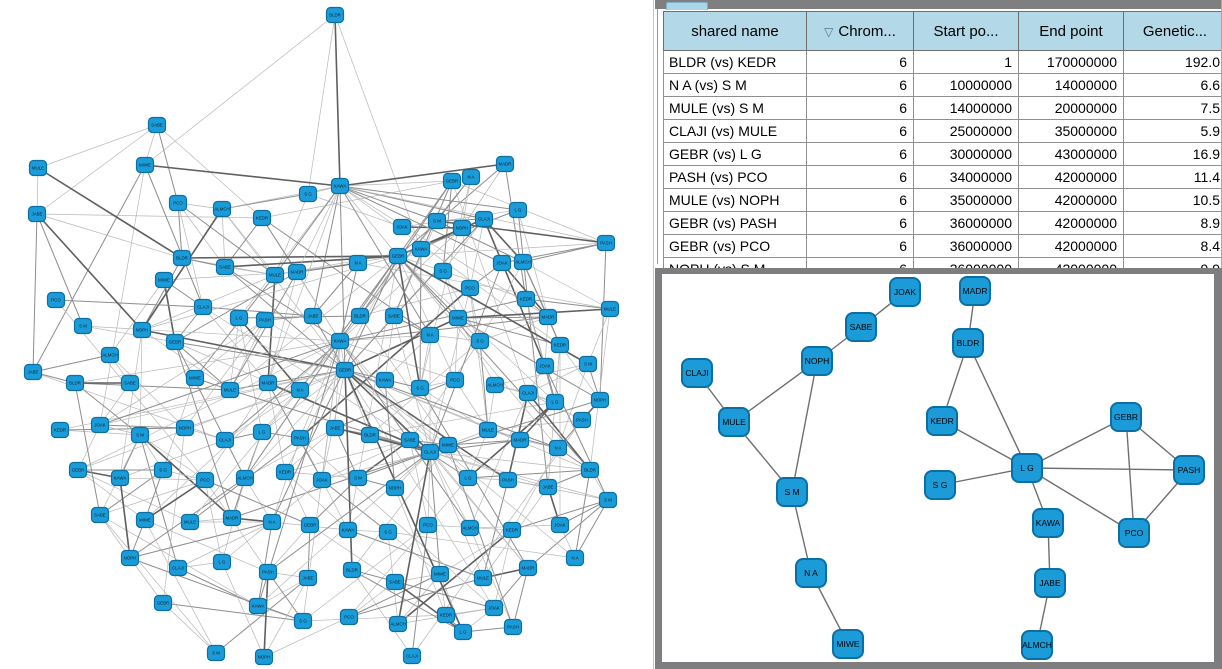 The height and width of the screenshot is (669, 1222). What do you see at coordinates (1050, 583) in the screenshot?
I see `network-node-jabe: JABE` at bounding box center [1050, 583].